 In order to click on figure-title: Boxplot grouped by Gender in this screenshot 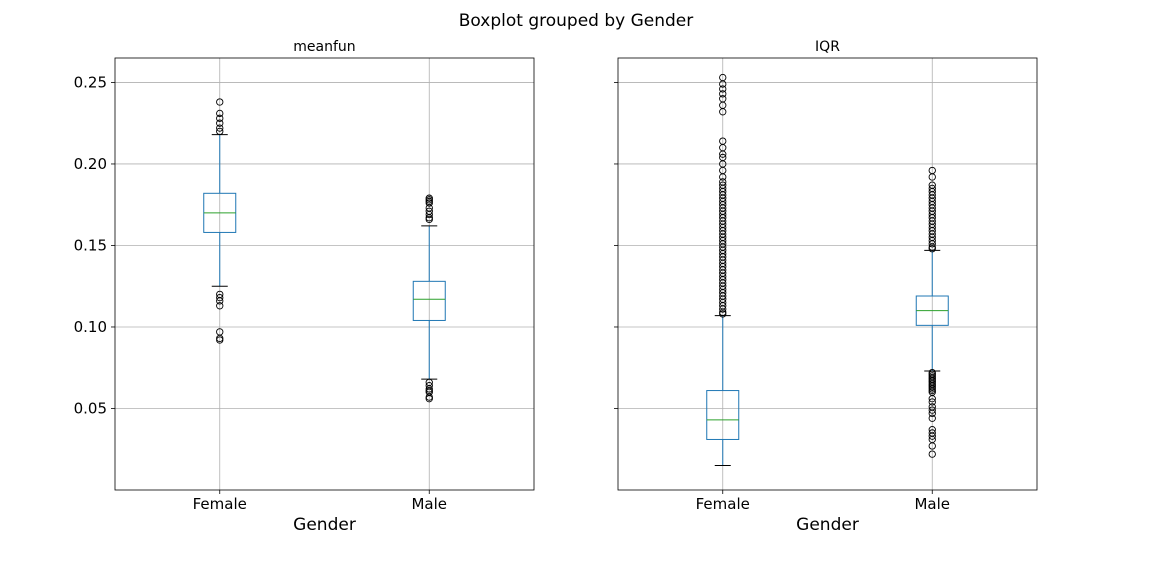, I will do `click(576, 21)`.